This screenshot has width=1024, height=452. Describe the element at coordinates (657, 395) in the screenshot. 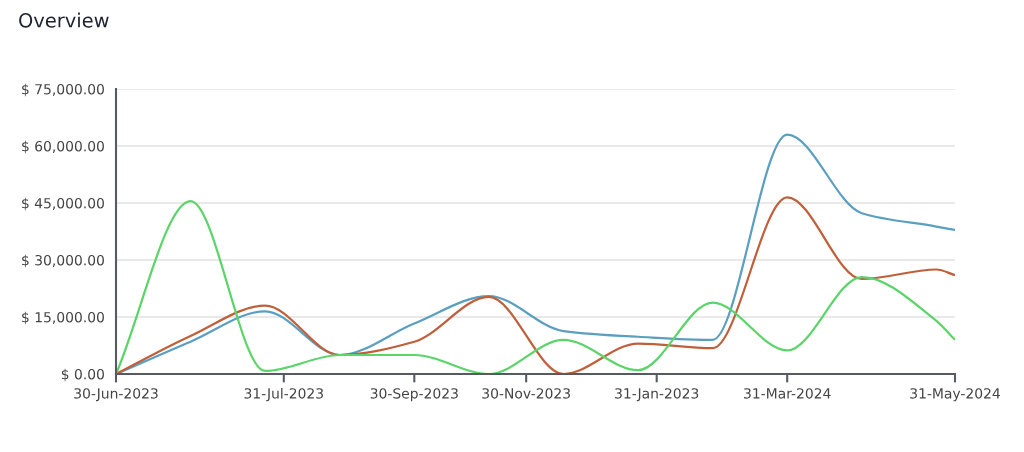

I see `x-tick-label: 31-Jan-2023` at that location.